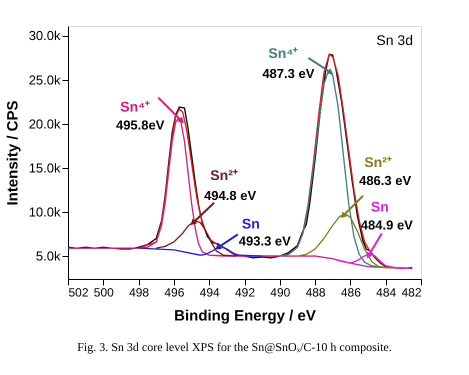 The height and width of the screenshot is (375, 469). Describe the element at coordinates (234, 347) in the screenshot. I see `caption: Fig. 3. Sn 3d core level XPS for the Sn@SnOₓ/C-10 h composite.` at that location.